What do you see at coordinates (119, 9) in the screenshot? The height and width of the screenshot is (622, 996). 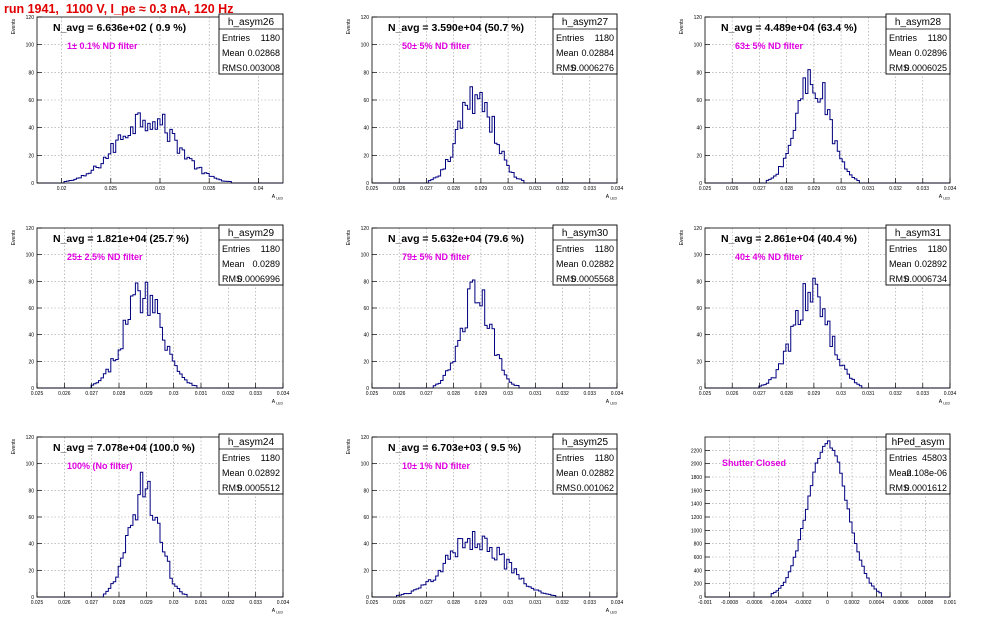 I see `run-title: run 1941, 1100 V, I_pe ≈ 0.3 nA, 120 Hz` at bounding box center [119, 9].